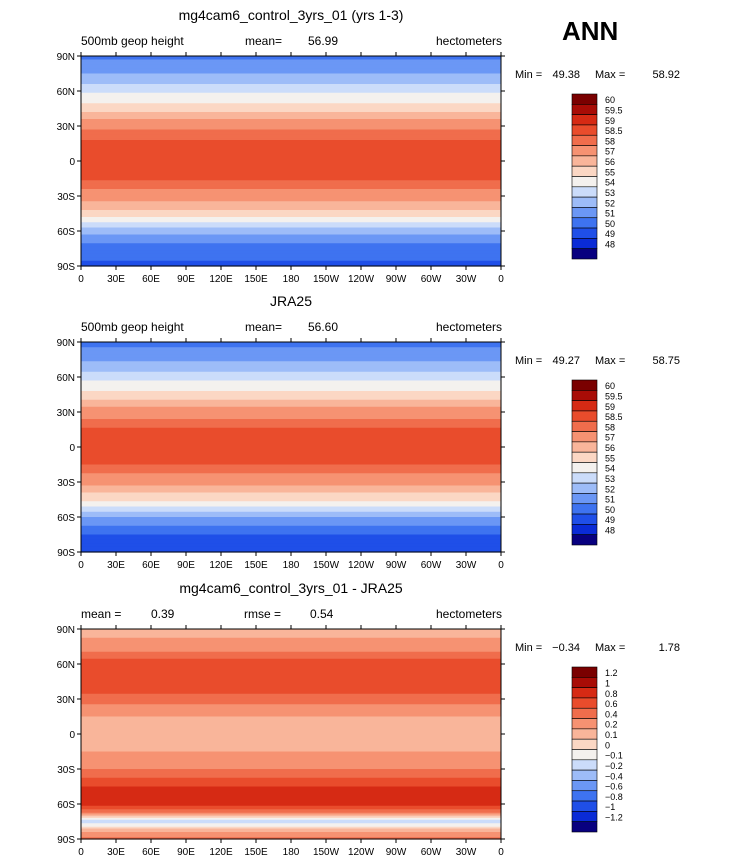 Image resolution: width=732 pixels, height=865 pixels. What do you see at coordinates (610, 203) in the screenshot?
I see `colorbar-label: 52` at bounding box center [610, 203].